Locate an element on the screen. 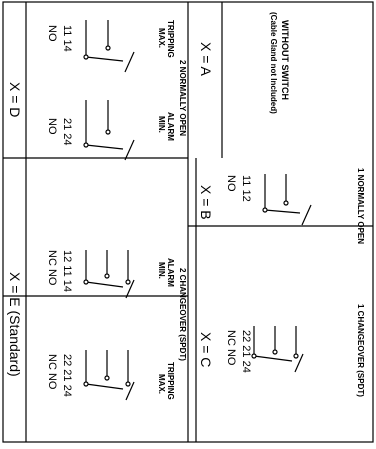 Image resolution: width=376 pixels, height=449 pixels. cell-b-title: 1 NORMALLY OPEN is located at coordinates (360, 206).